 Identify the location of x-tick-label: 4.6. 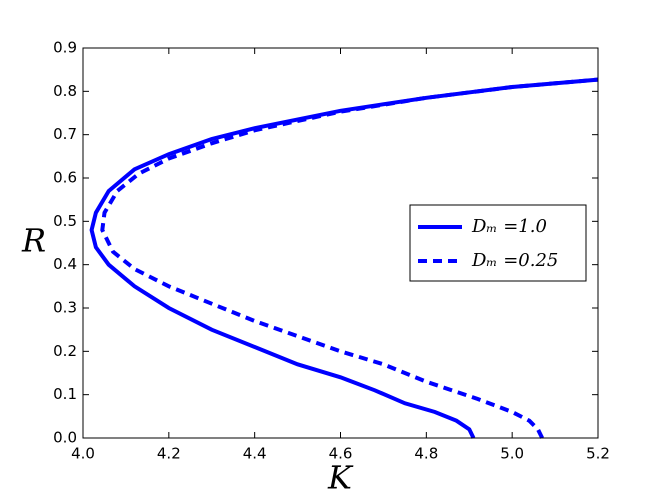
(341, 454).